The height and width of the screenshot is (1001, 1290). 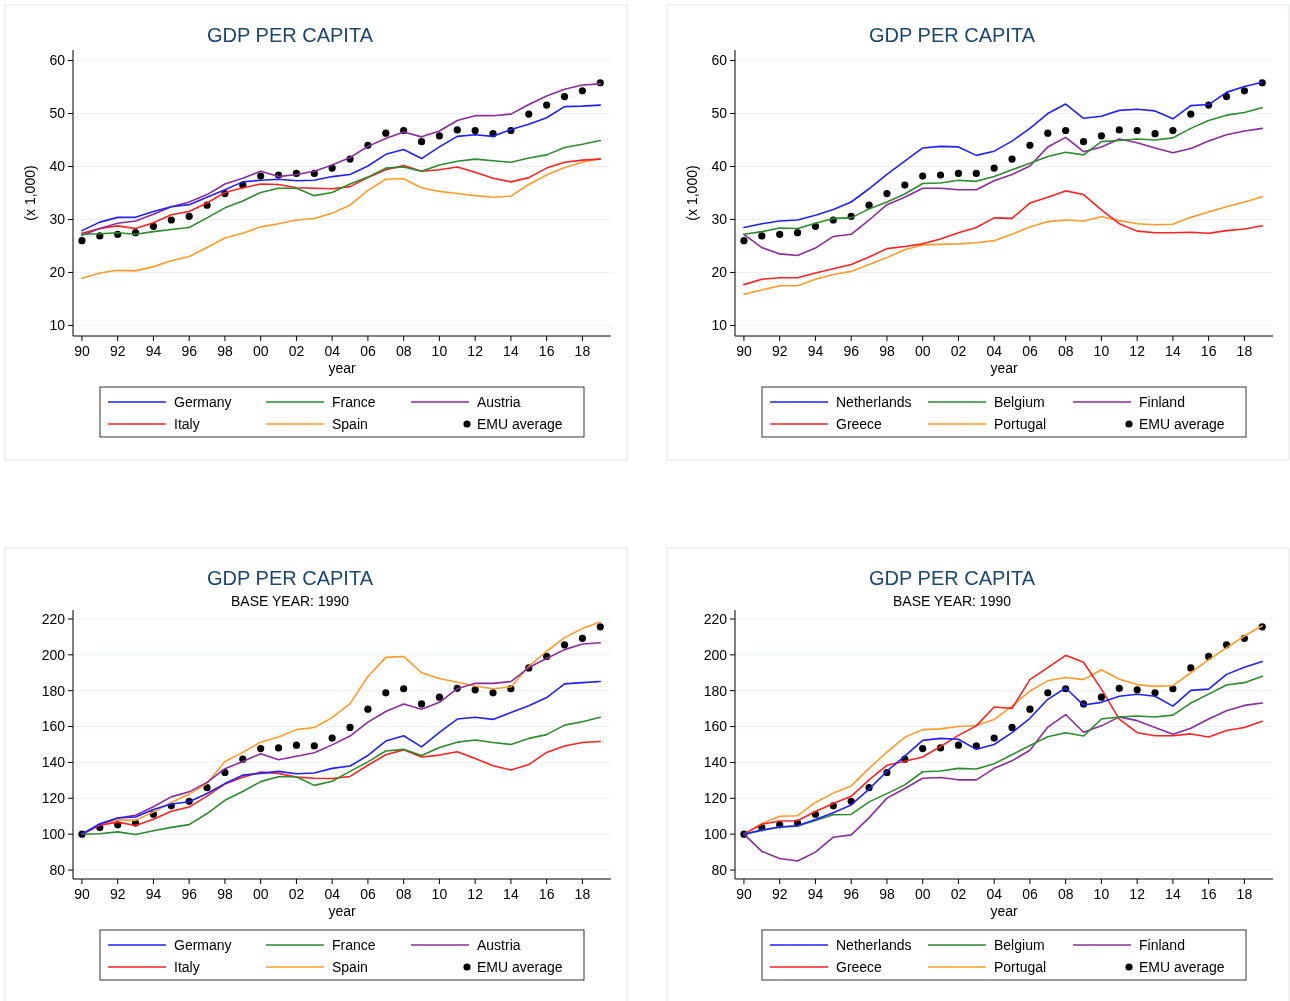 What do you see at coordinates (350, 966) in the screenshot?
I see `legend-label: Spain` at bounding box center [350, 966].